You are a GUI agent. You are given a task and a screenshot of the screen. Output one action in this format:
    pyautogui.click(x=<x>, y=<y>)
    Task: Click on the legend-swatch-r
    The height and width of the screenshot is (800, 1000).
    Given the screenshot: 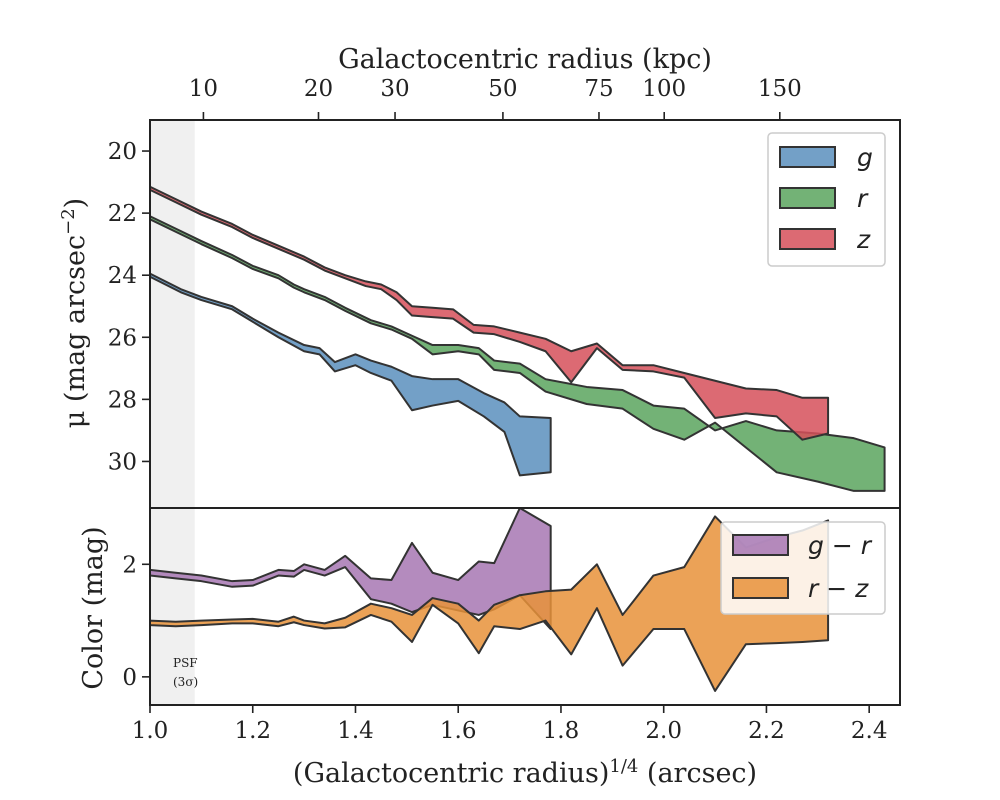 What is the action you would take?
    pyautogui.click(x=807, y=198)
    